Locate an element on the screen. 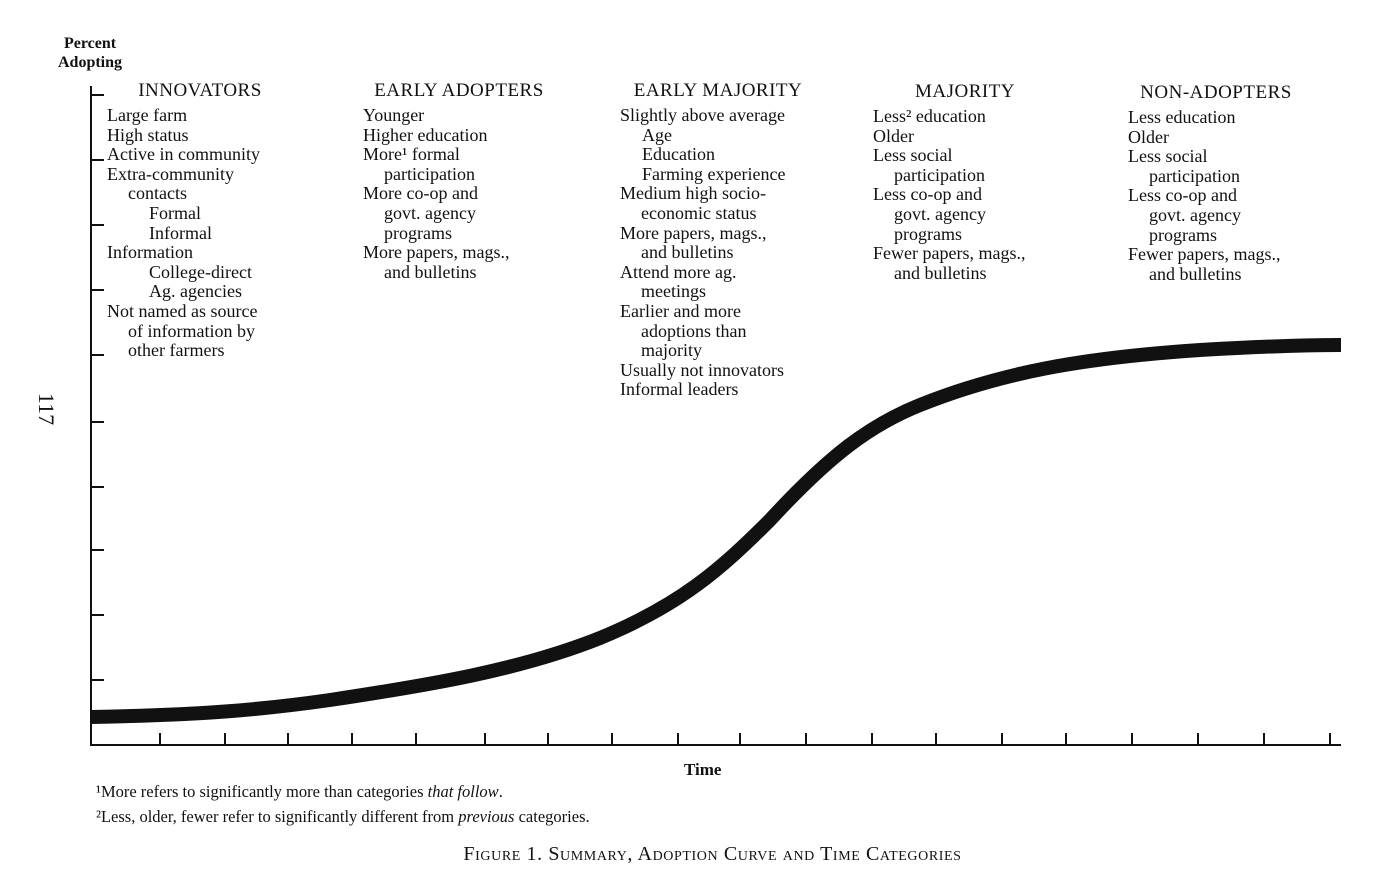 This screenshot has width=1396, height=886. category-item: More co-op and is located at coordinates (420, 193).